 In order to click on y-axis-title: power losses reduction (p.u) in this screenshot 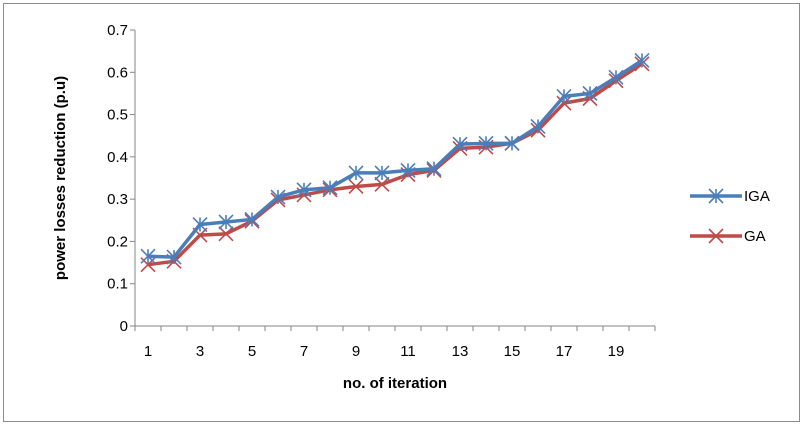, I will do `click(60, 178)`.